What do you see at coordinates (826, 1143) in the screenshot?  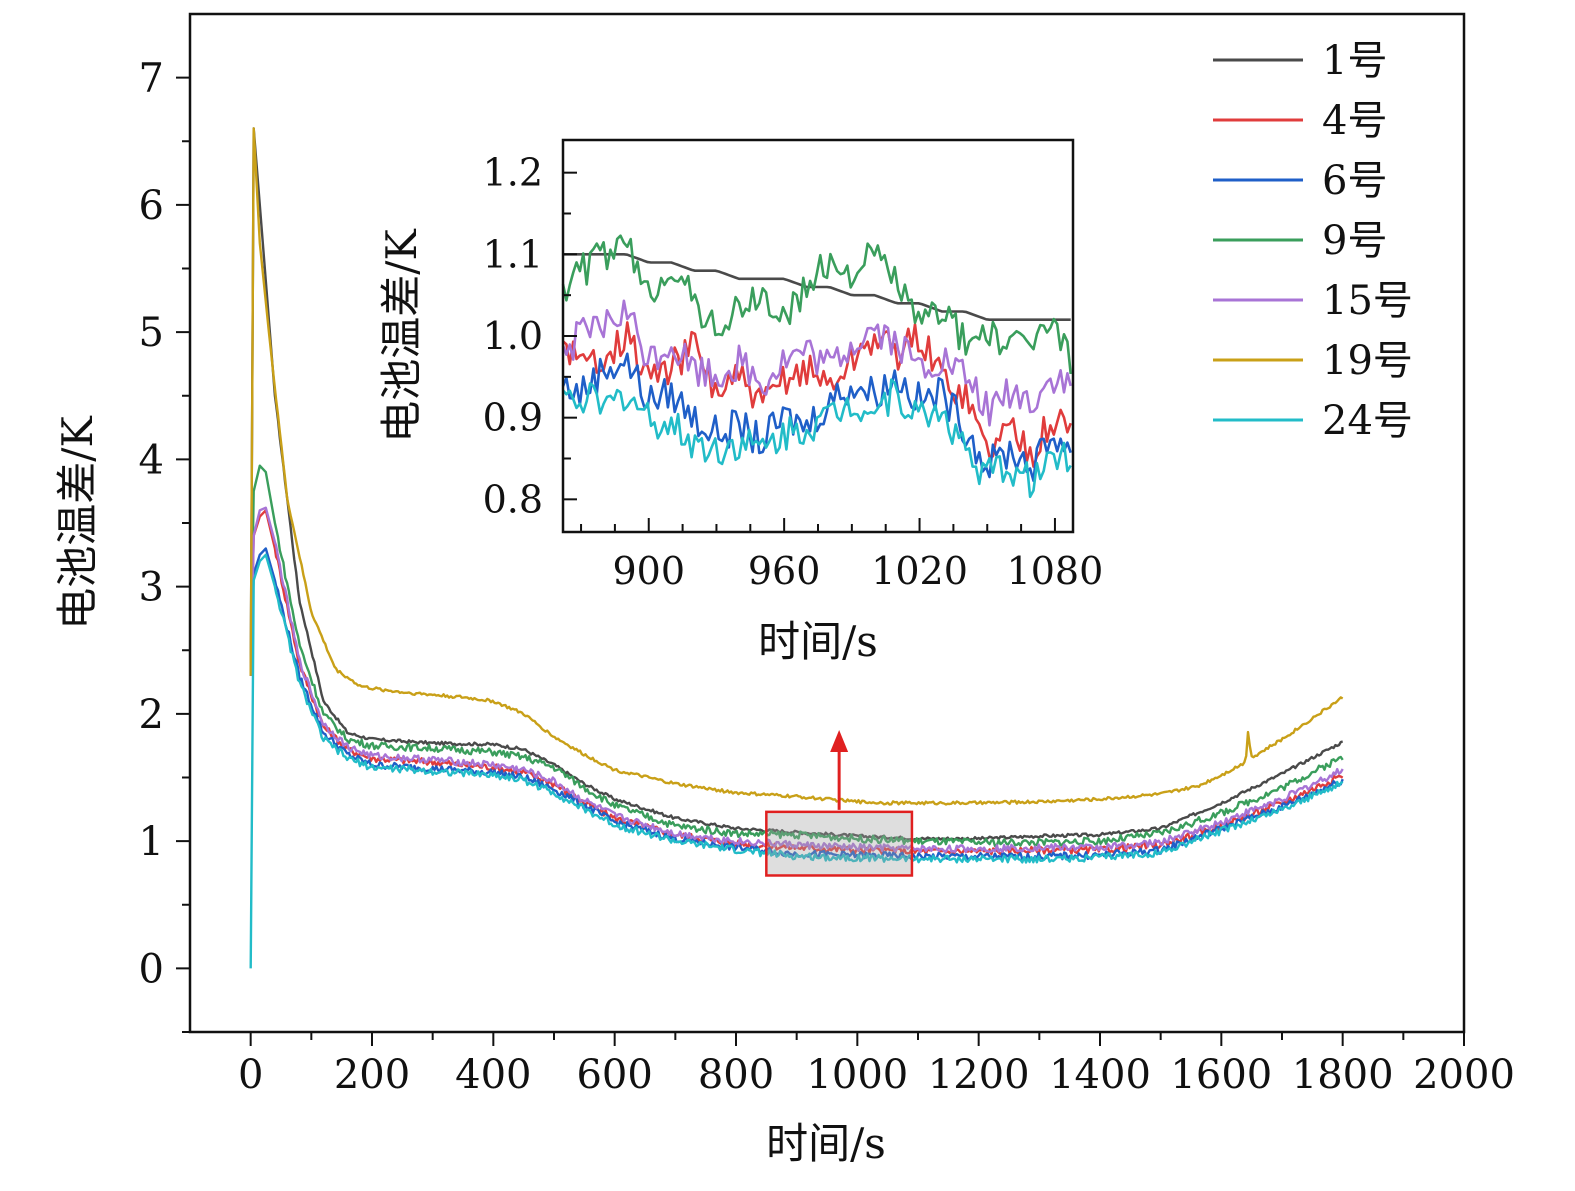 I see `main-x-axis-title: 时间/s` at bounding box center [826, 1143].